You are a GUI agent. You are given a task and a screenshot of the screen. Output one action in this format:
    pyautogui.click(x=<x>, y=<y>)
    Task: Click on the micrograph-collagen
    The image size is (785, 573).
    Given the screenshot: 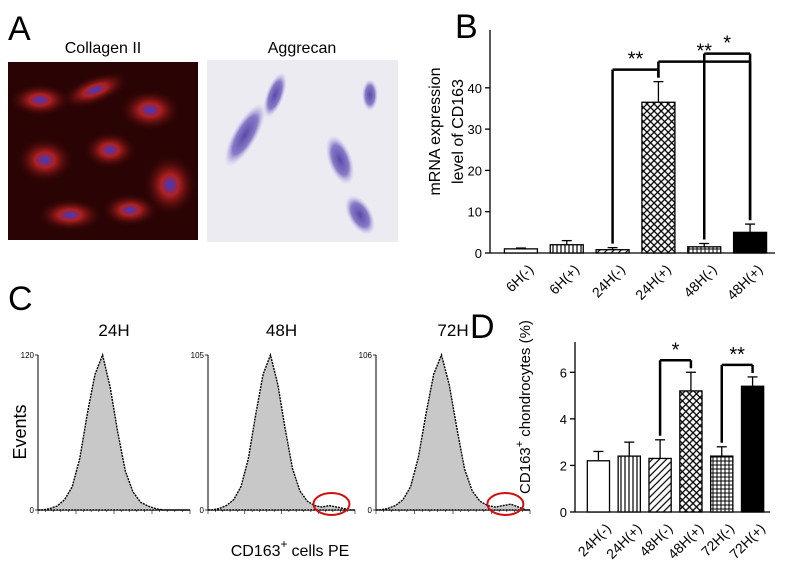 What is the action you would take?
    pyautogui.click(x=103, y=151)
    